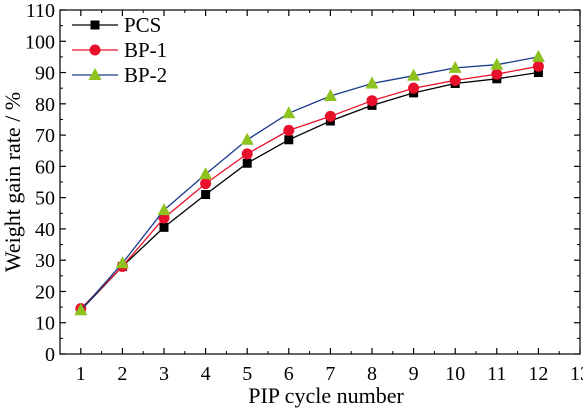 Image resolution: width=583 pixels, height=410 pixels. What do you see at coordinates (122, 374) in the screenshot?
I see `x-tick-label-2: 2` at bounding box center [122, 374].